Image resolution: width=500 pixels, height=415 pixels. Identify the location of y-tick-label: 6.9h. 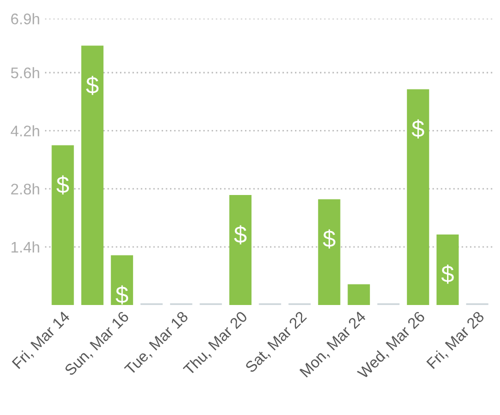
(25, 18).